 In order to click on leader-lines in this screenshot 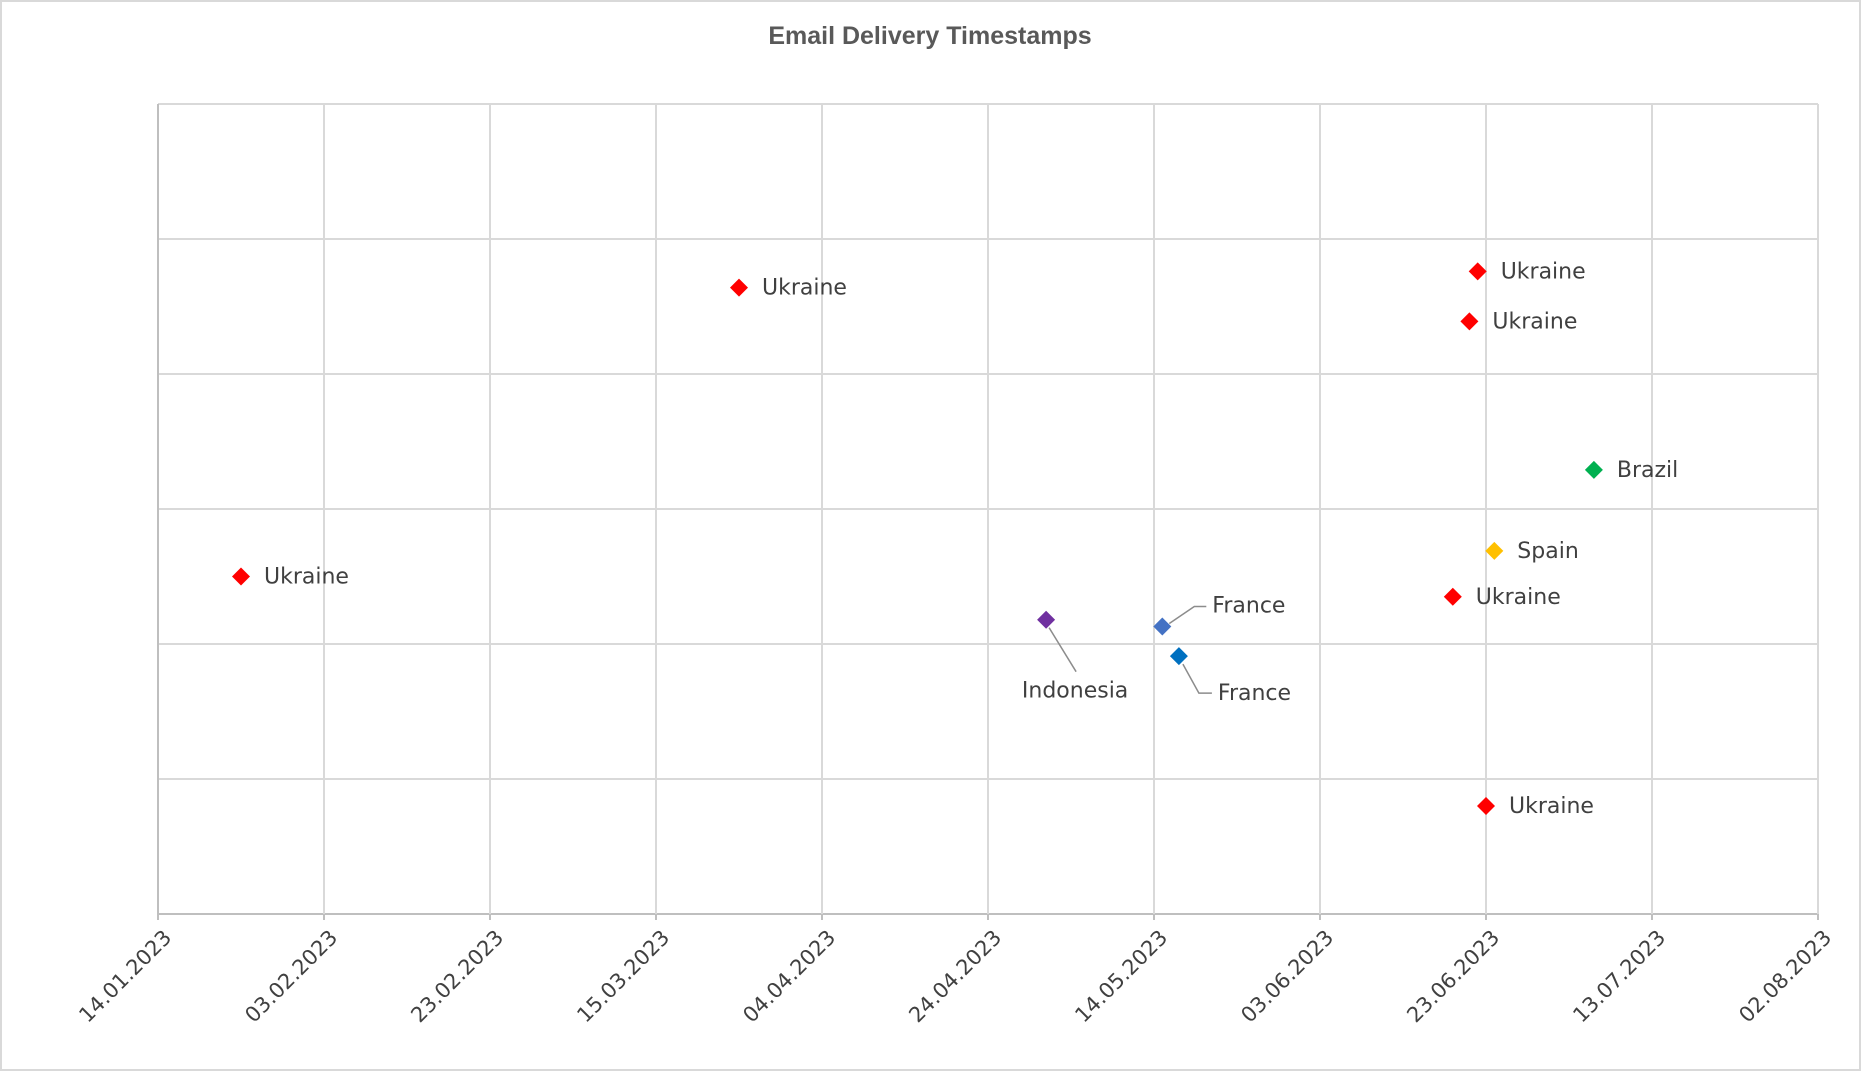, I will do `click(1130, 649)`.